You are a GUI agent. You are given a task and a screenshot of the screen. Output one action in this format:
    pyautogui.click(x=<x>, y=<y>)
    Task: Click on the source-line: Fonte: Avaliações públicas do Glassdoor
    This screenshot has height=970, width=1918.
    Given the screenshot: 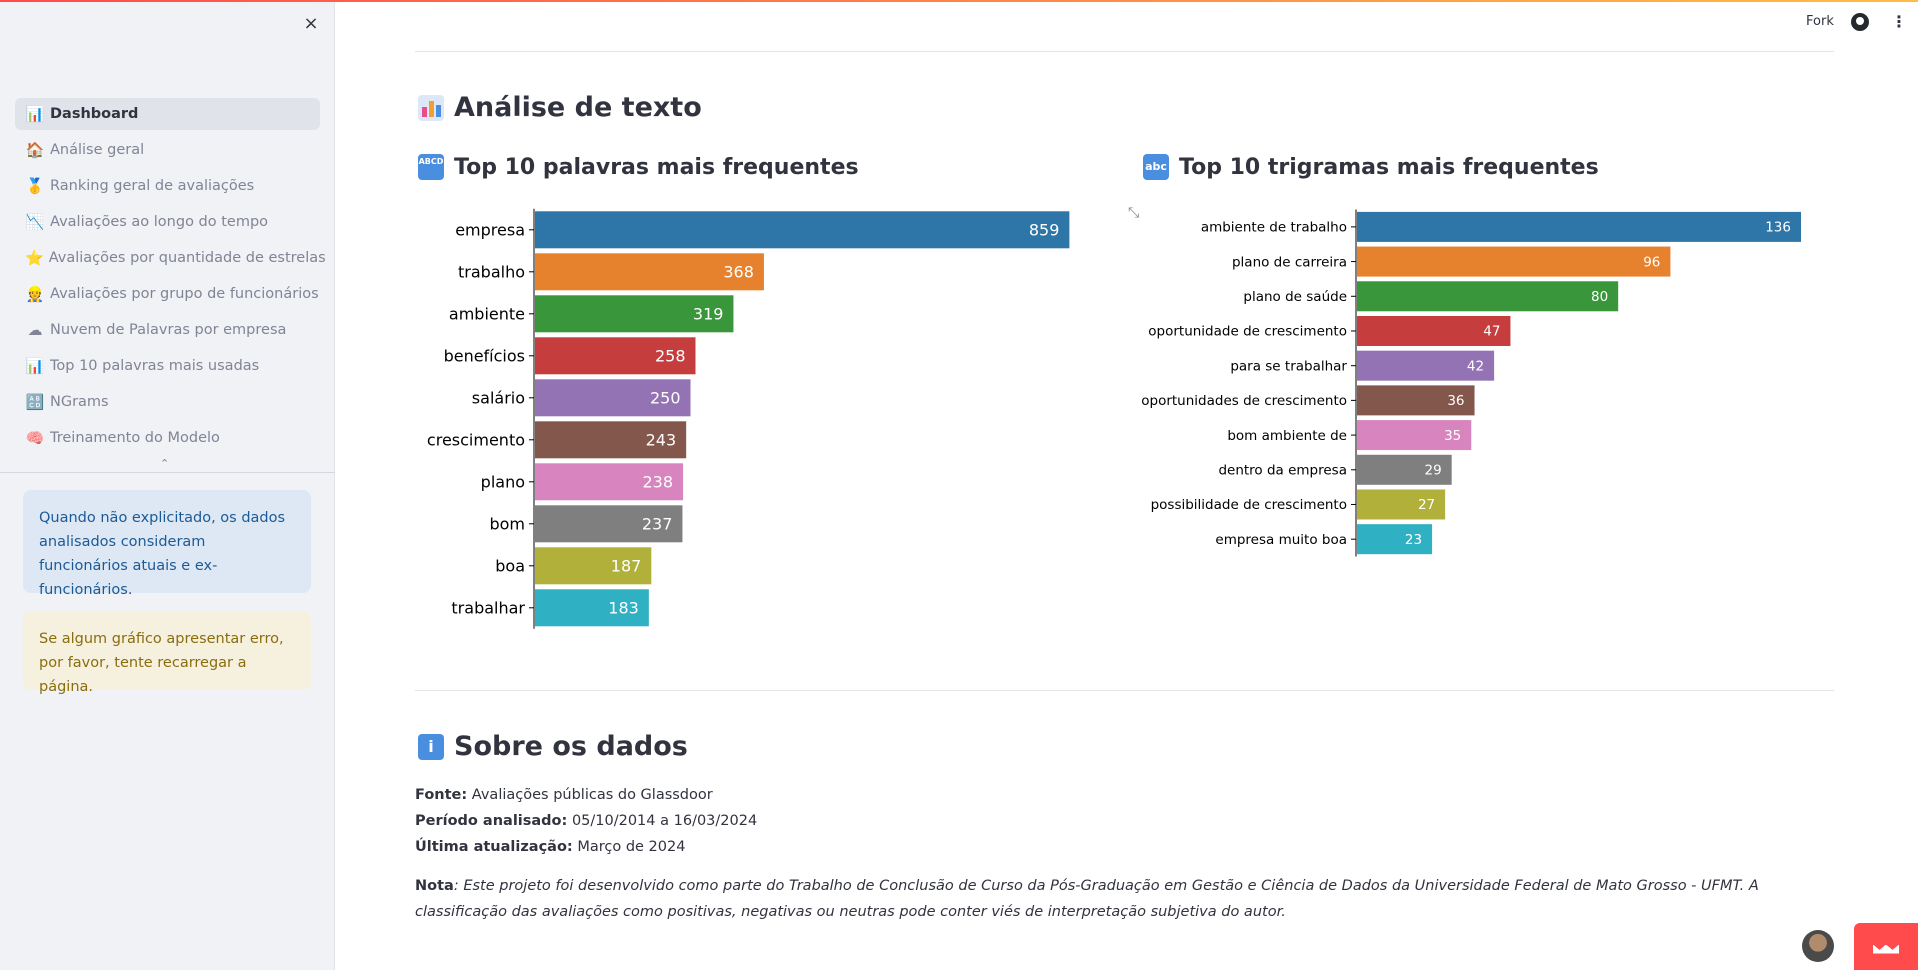 What is the action you would take?
    pyautogui.click(x=586, y=795)
    